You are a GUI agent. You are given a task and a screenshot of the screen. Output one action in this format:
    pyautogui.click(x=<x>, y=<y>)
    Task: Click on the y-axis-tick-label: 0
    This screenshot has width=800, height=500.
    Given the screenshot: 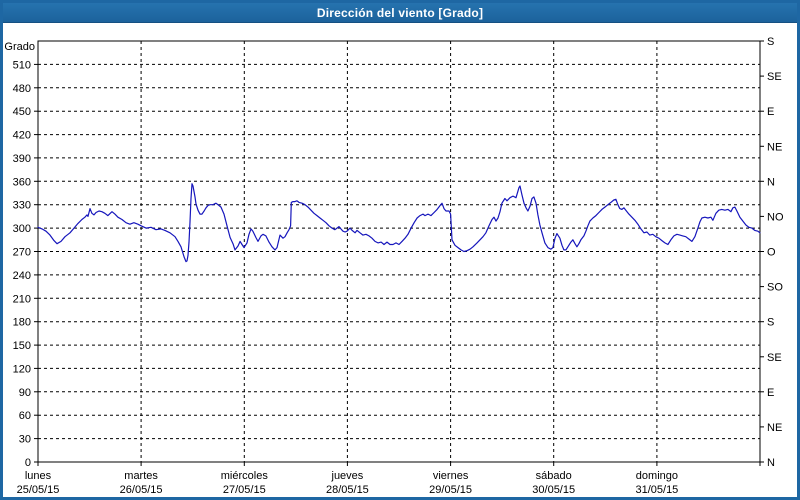 What is the action you would take?
    pyautogui.click(x=28, y=463)
    